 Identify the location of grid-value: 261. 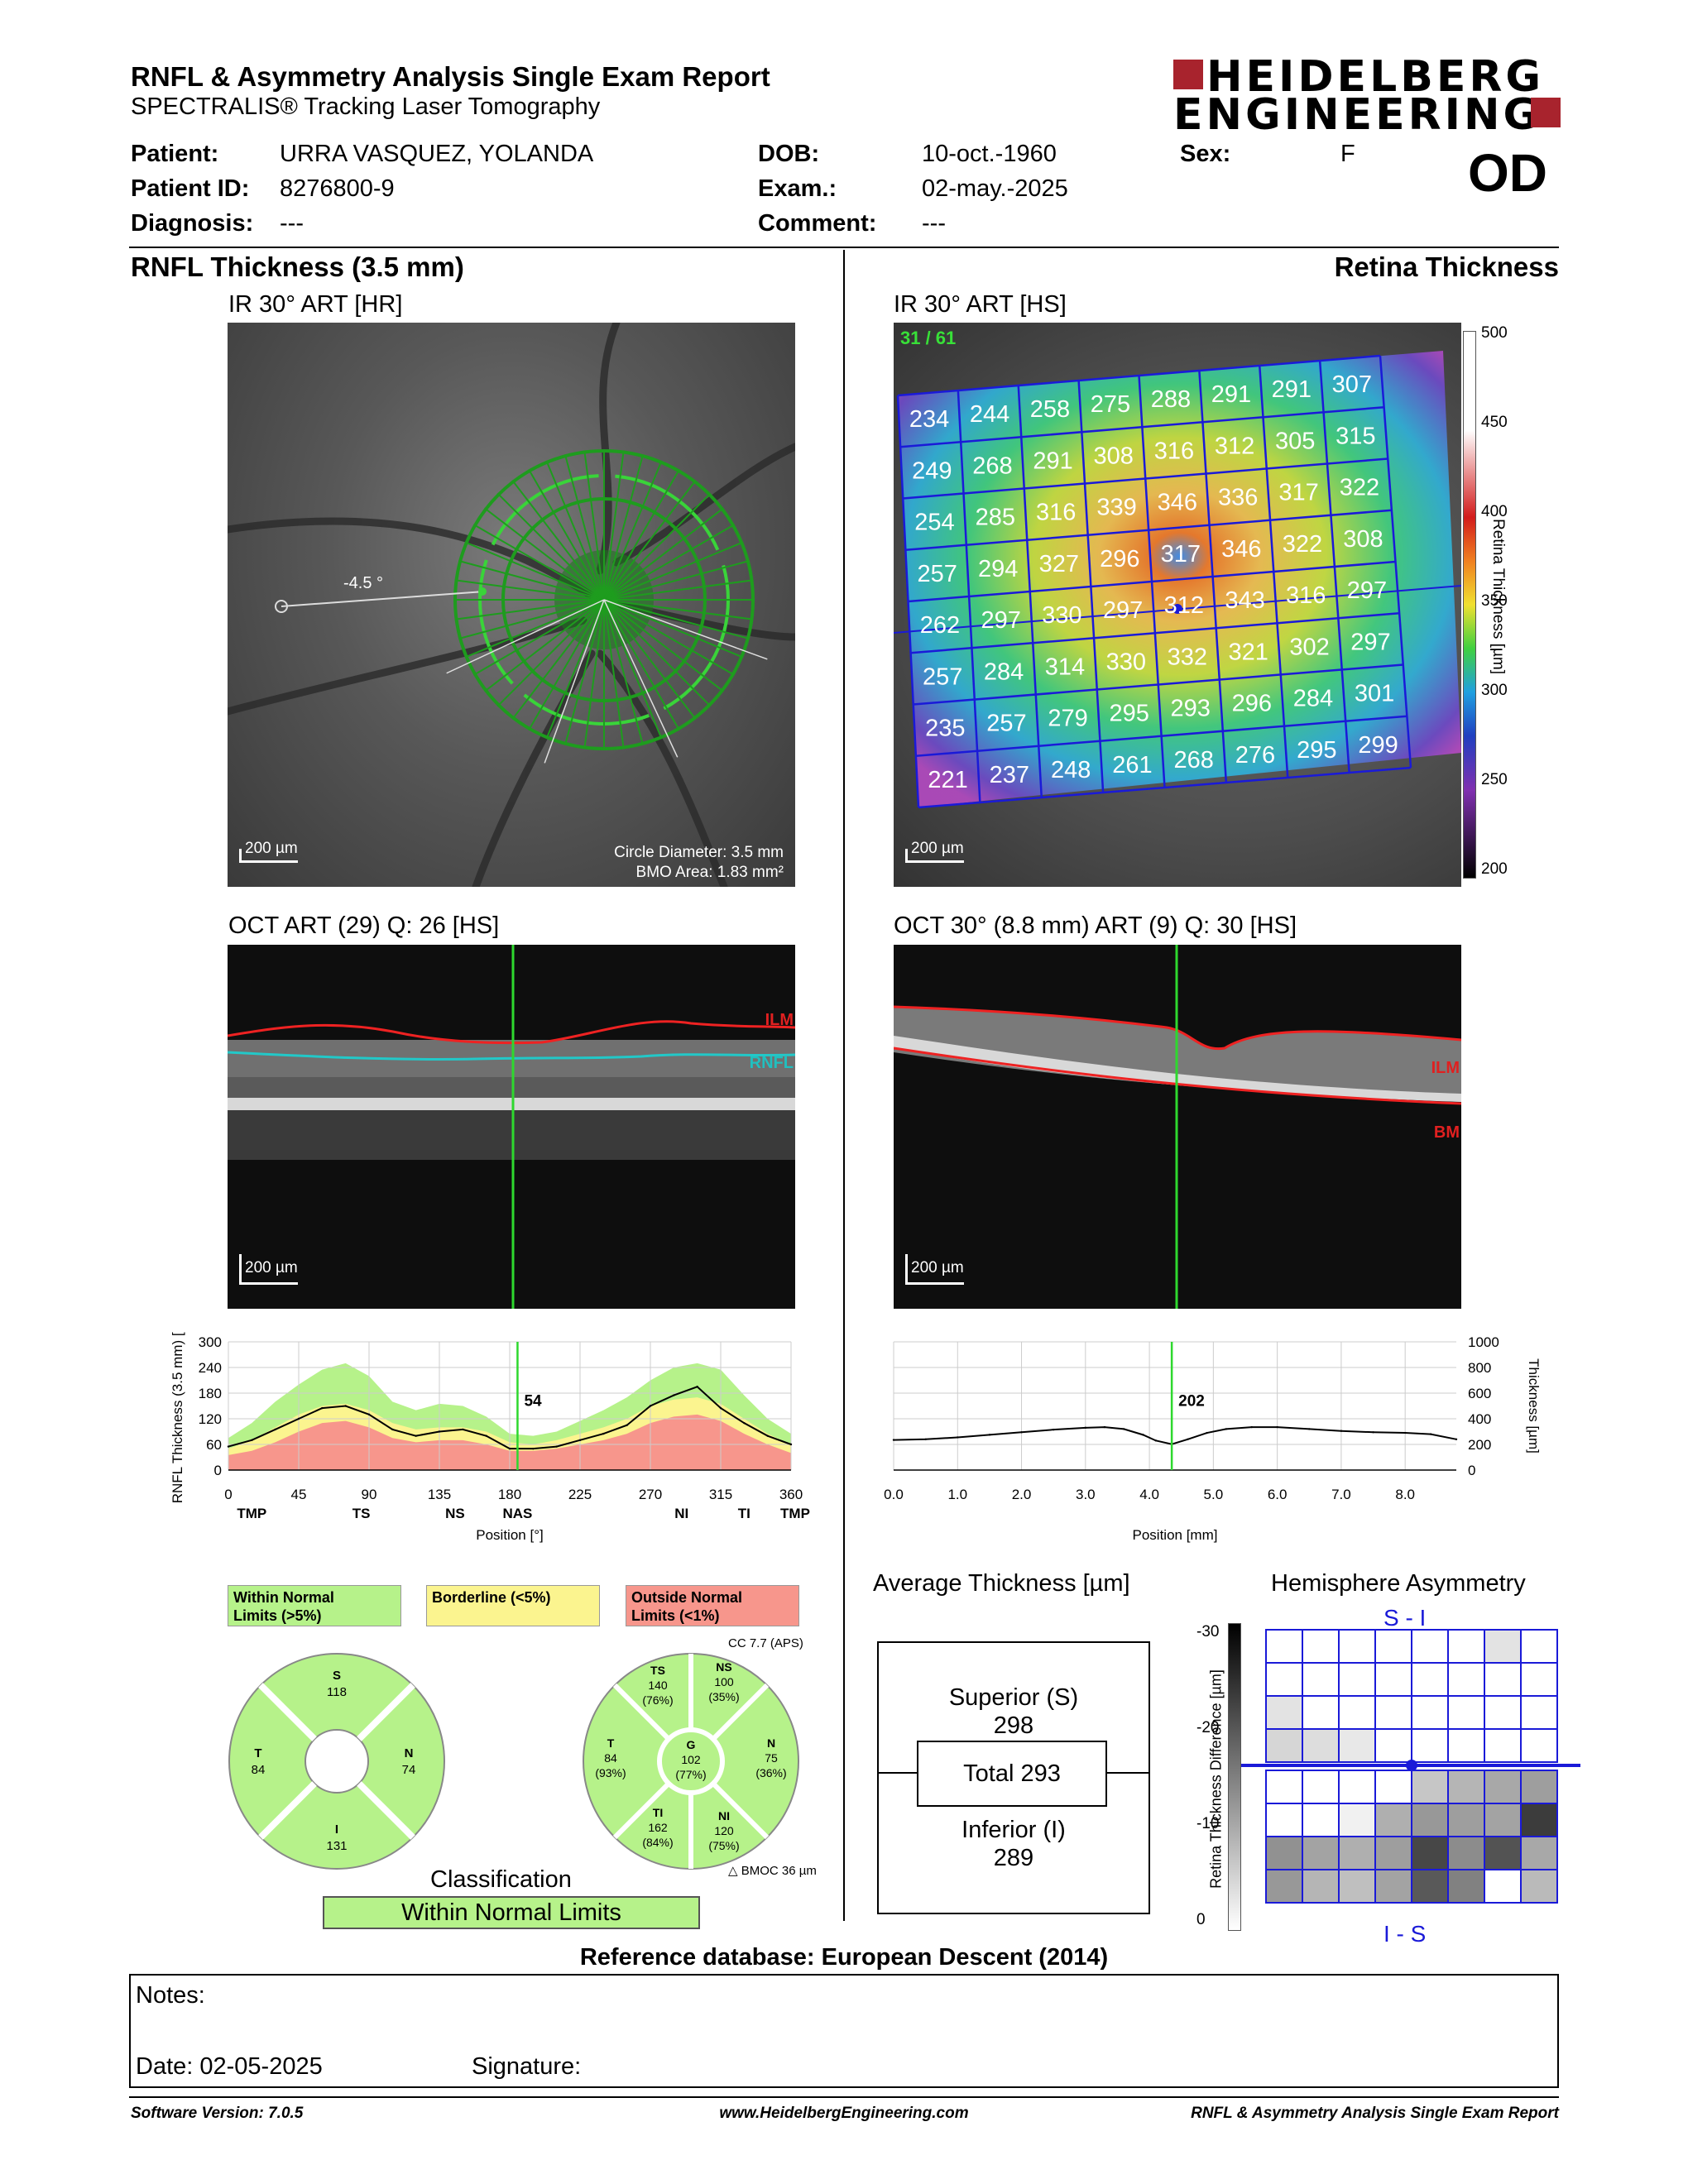
(1132, 765).